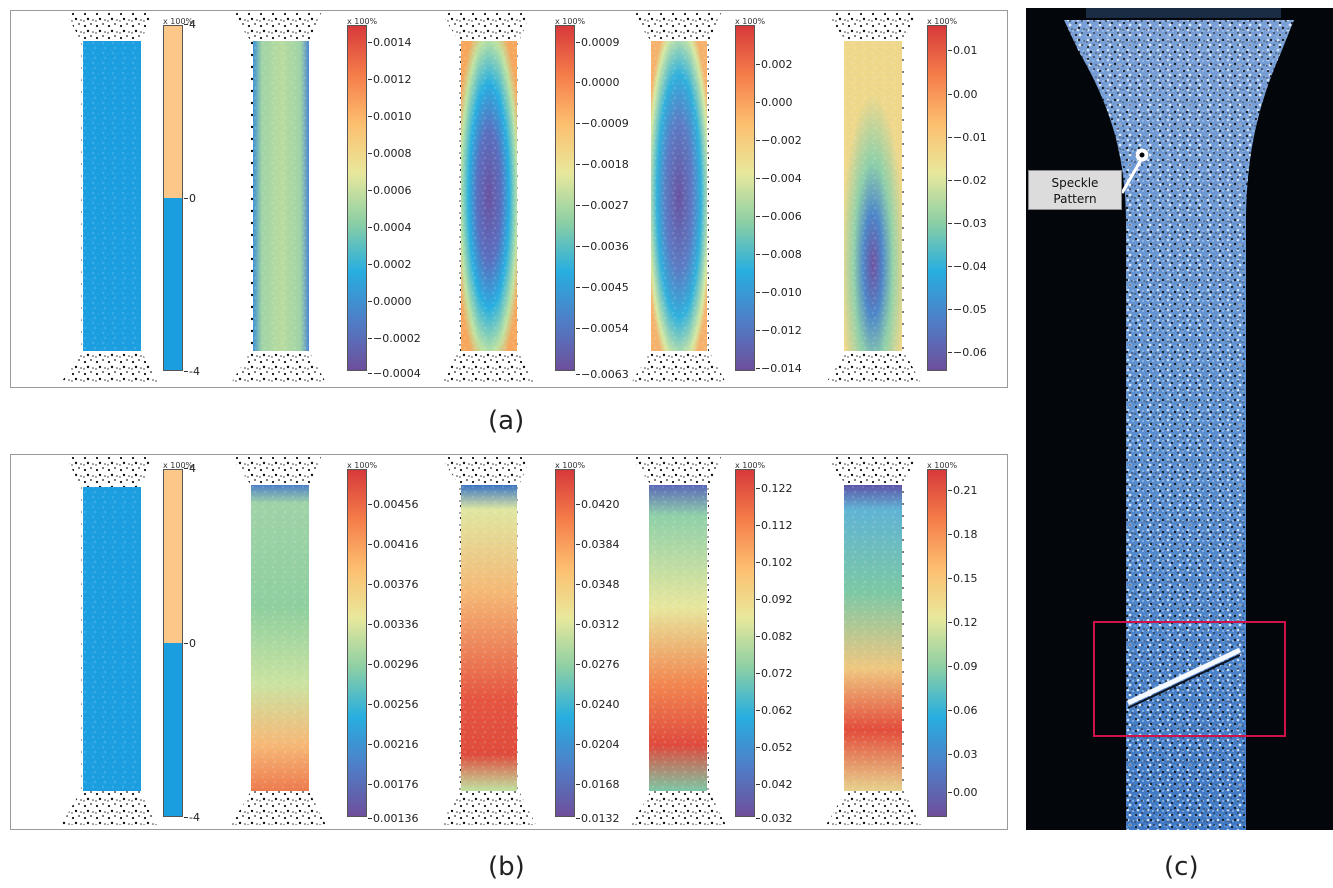 Image resolution: width=1333 pixels, height=888 pixels. Describe the element at coordinates (774, 747) in the screenshot. I see `tick-label: 0.052` at that location.